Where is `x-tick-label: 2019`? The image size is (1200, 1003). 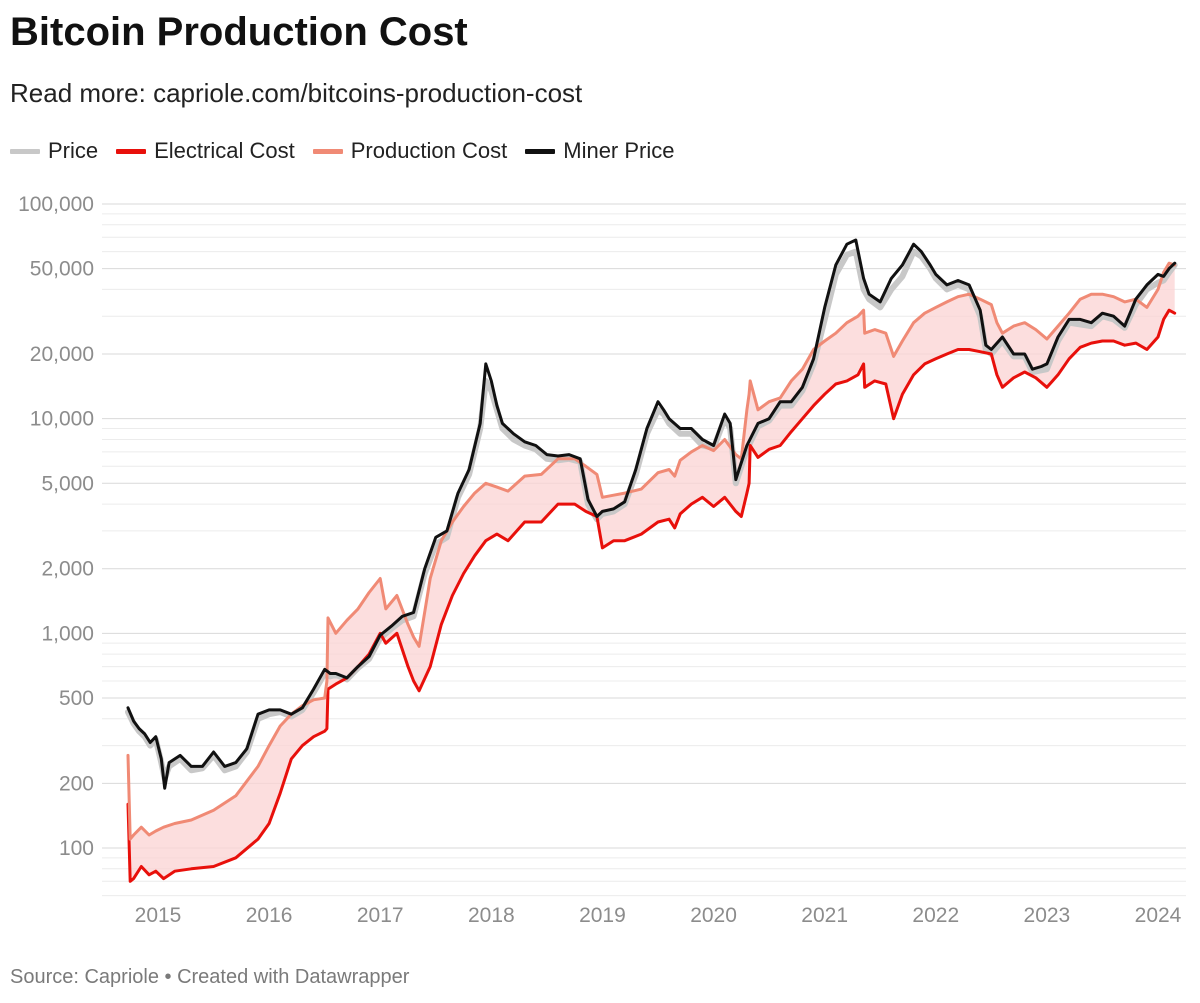
x-tick-label: 2019 is located at coordinates (602, 915).